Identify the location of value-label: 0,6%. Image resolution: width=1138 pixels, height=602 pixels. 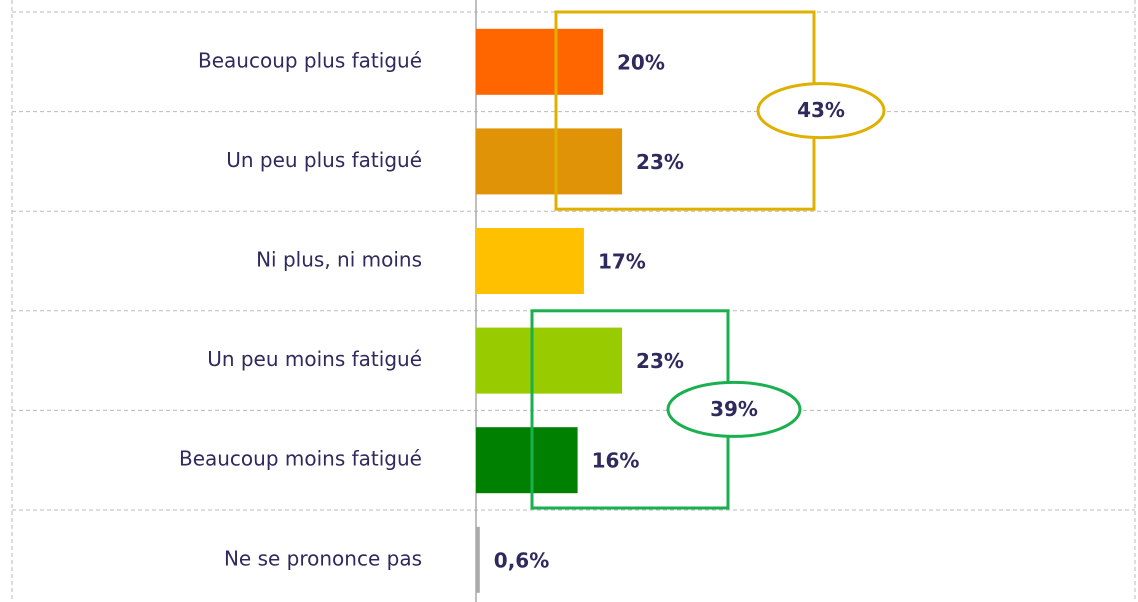
(521, 560).